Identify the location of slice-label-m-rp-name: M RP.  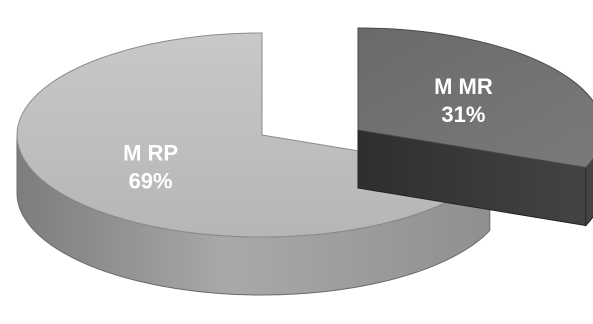
(150, 153).